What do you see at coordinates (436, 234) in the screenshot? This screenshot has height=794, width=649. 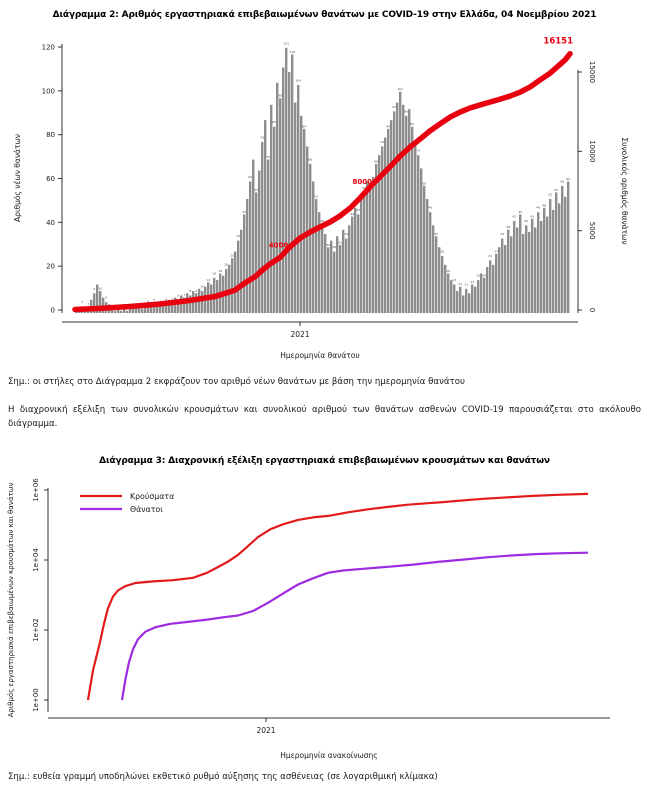 I see `bar-label: 35` at bounding box center [436, 234].